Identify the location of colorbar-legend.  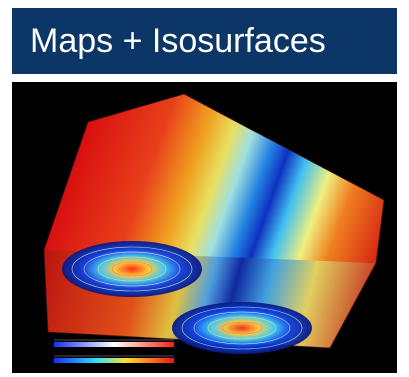
(114, 351).